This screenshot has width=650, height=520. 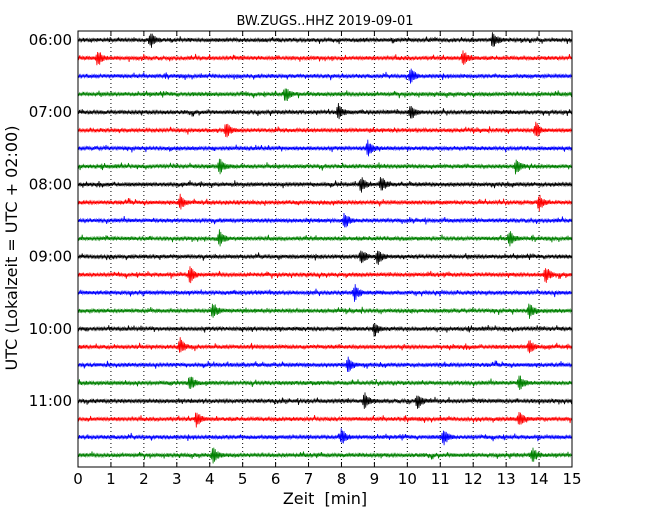 I want to click on y-tick-label: 07:00, so click(x=50, y=112).